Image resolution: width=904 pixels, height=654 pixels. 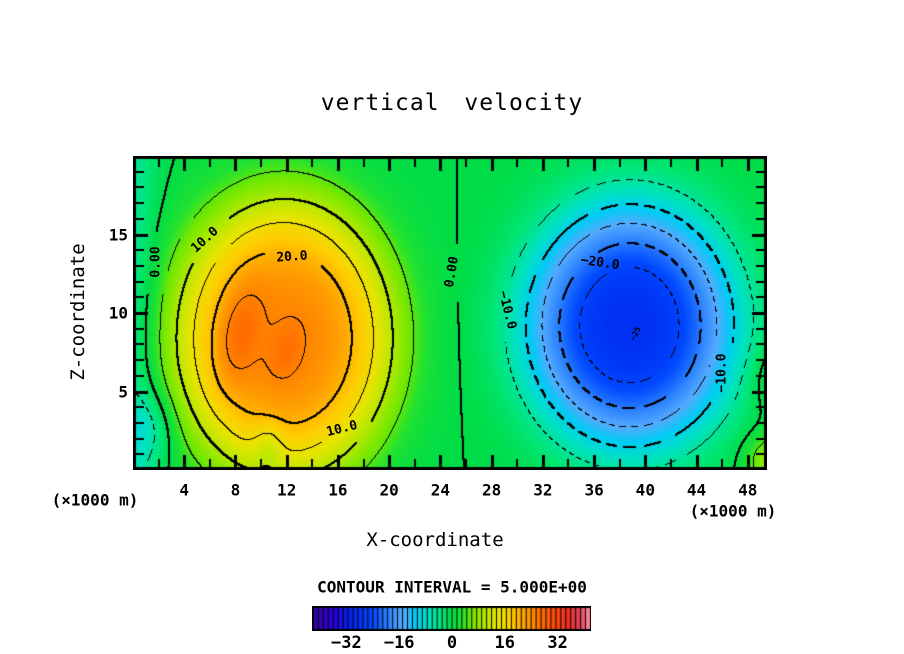 I want to click on x-tick-label: 16, so click(x=338, y=490).